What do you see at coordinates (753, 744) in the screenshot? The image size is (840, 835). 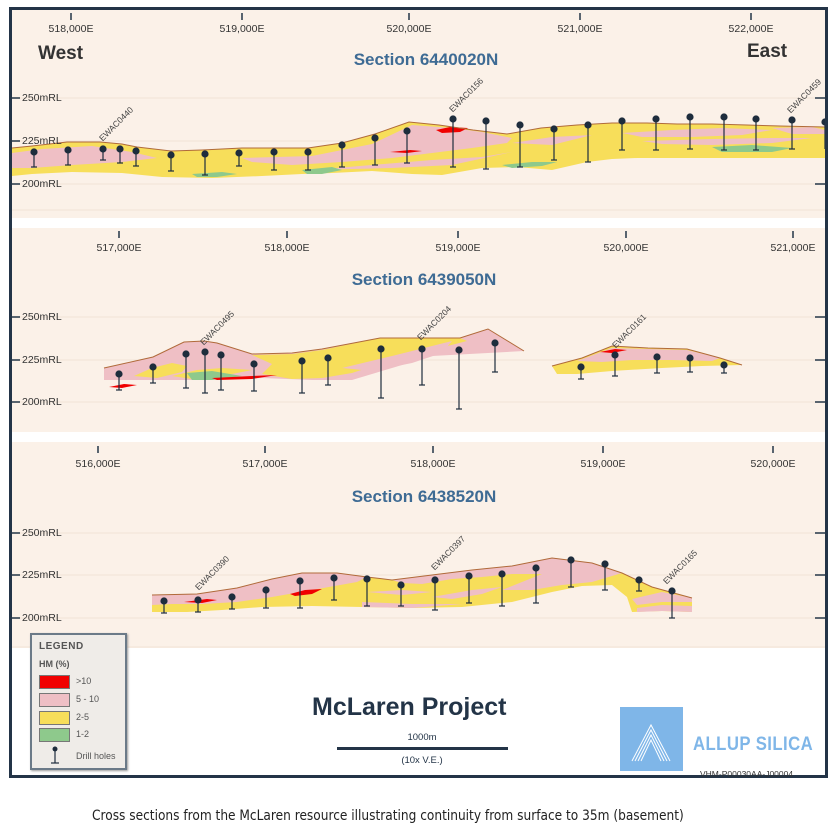 I see `logo-text: ALLUP SILICA` at bounding box center [753, 744].